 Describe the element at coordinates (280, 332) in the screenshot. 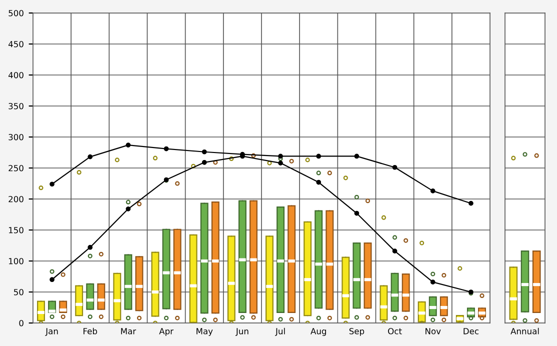

I see `x-tick-label: Jul` at that location.